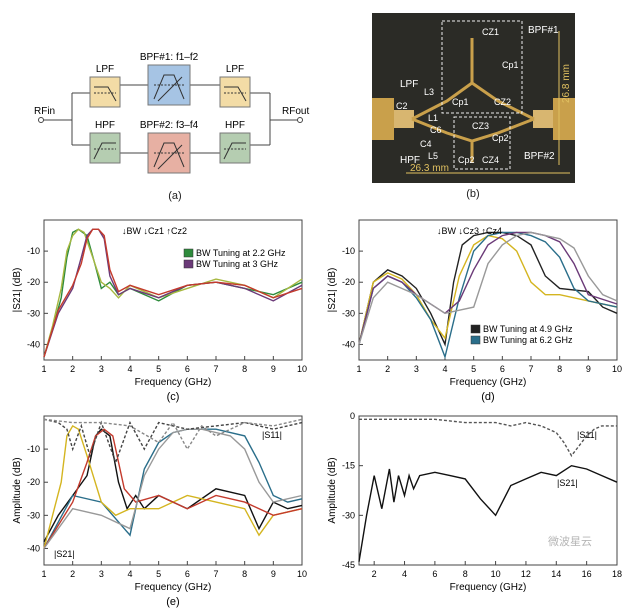 The width and height of the screenshot is (636, 609). What do you see at coordinates (409, 84) in the screenshot?
I see `lpf-photo-label: LPF` at bounding box center [409, 84].